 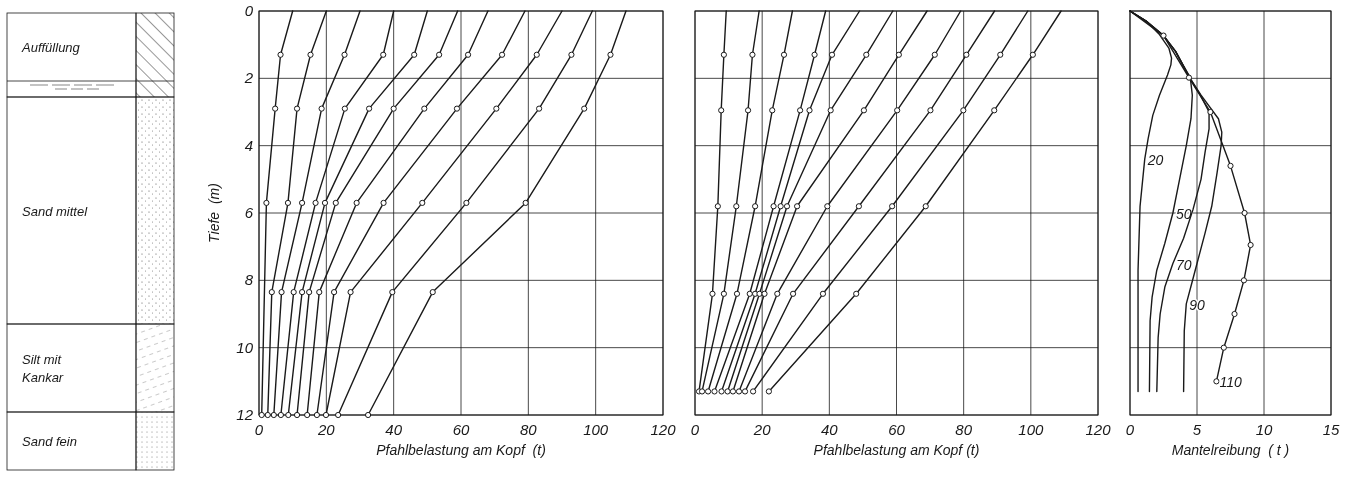 I want to click on y-tick-label: 2, so click(x=248, y=78).